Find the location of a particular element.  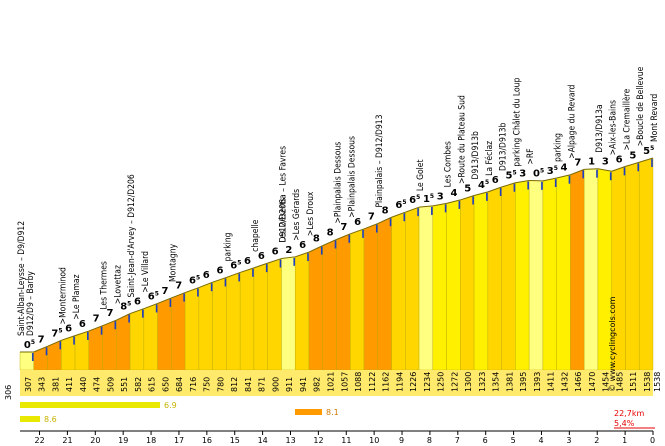

place-label: >Monterminod is located at coordinates (63, 295).